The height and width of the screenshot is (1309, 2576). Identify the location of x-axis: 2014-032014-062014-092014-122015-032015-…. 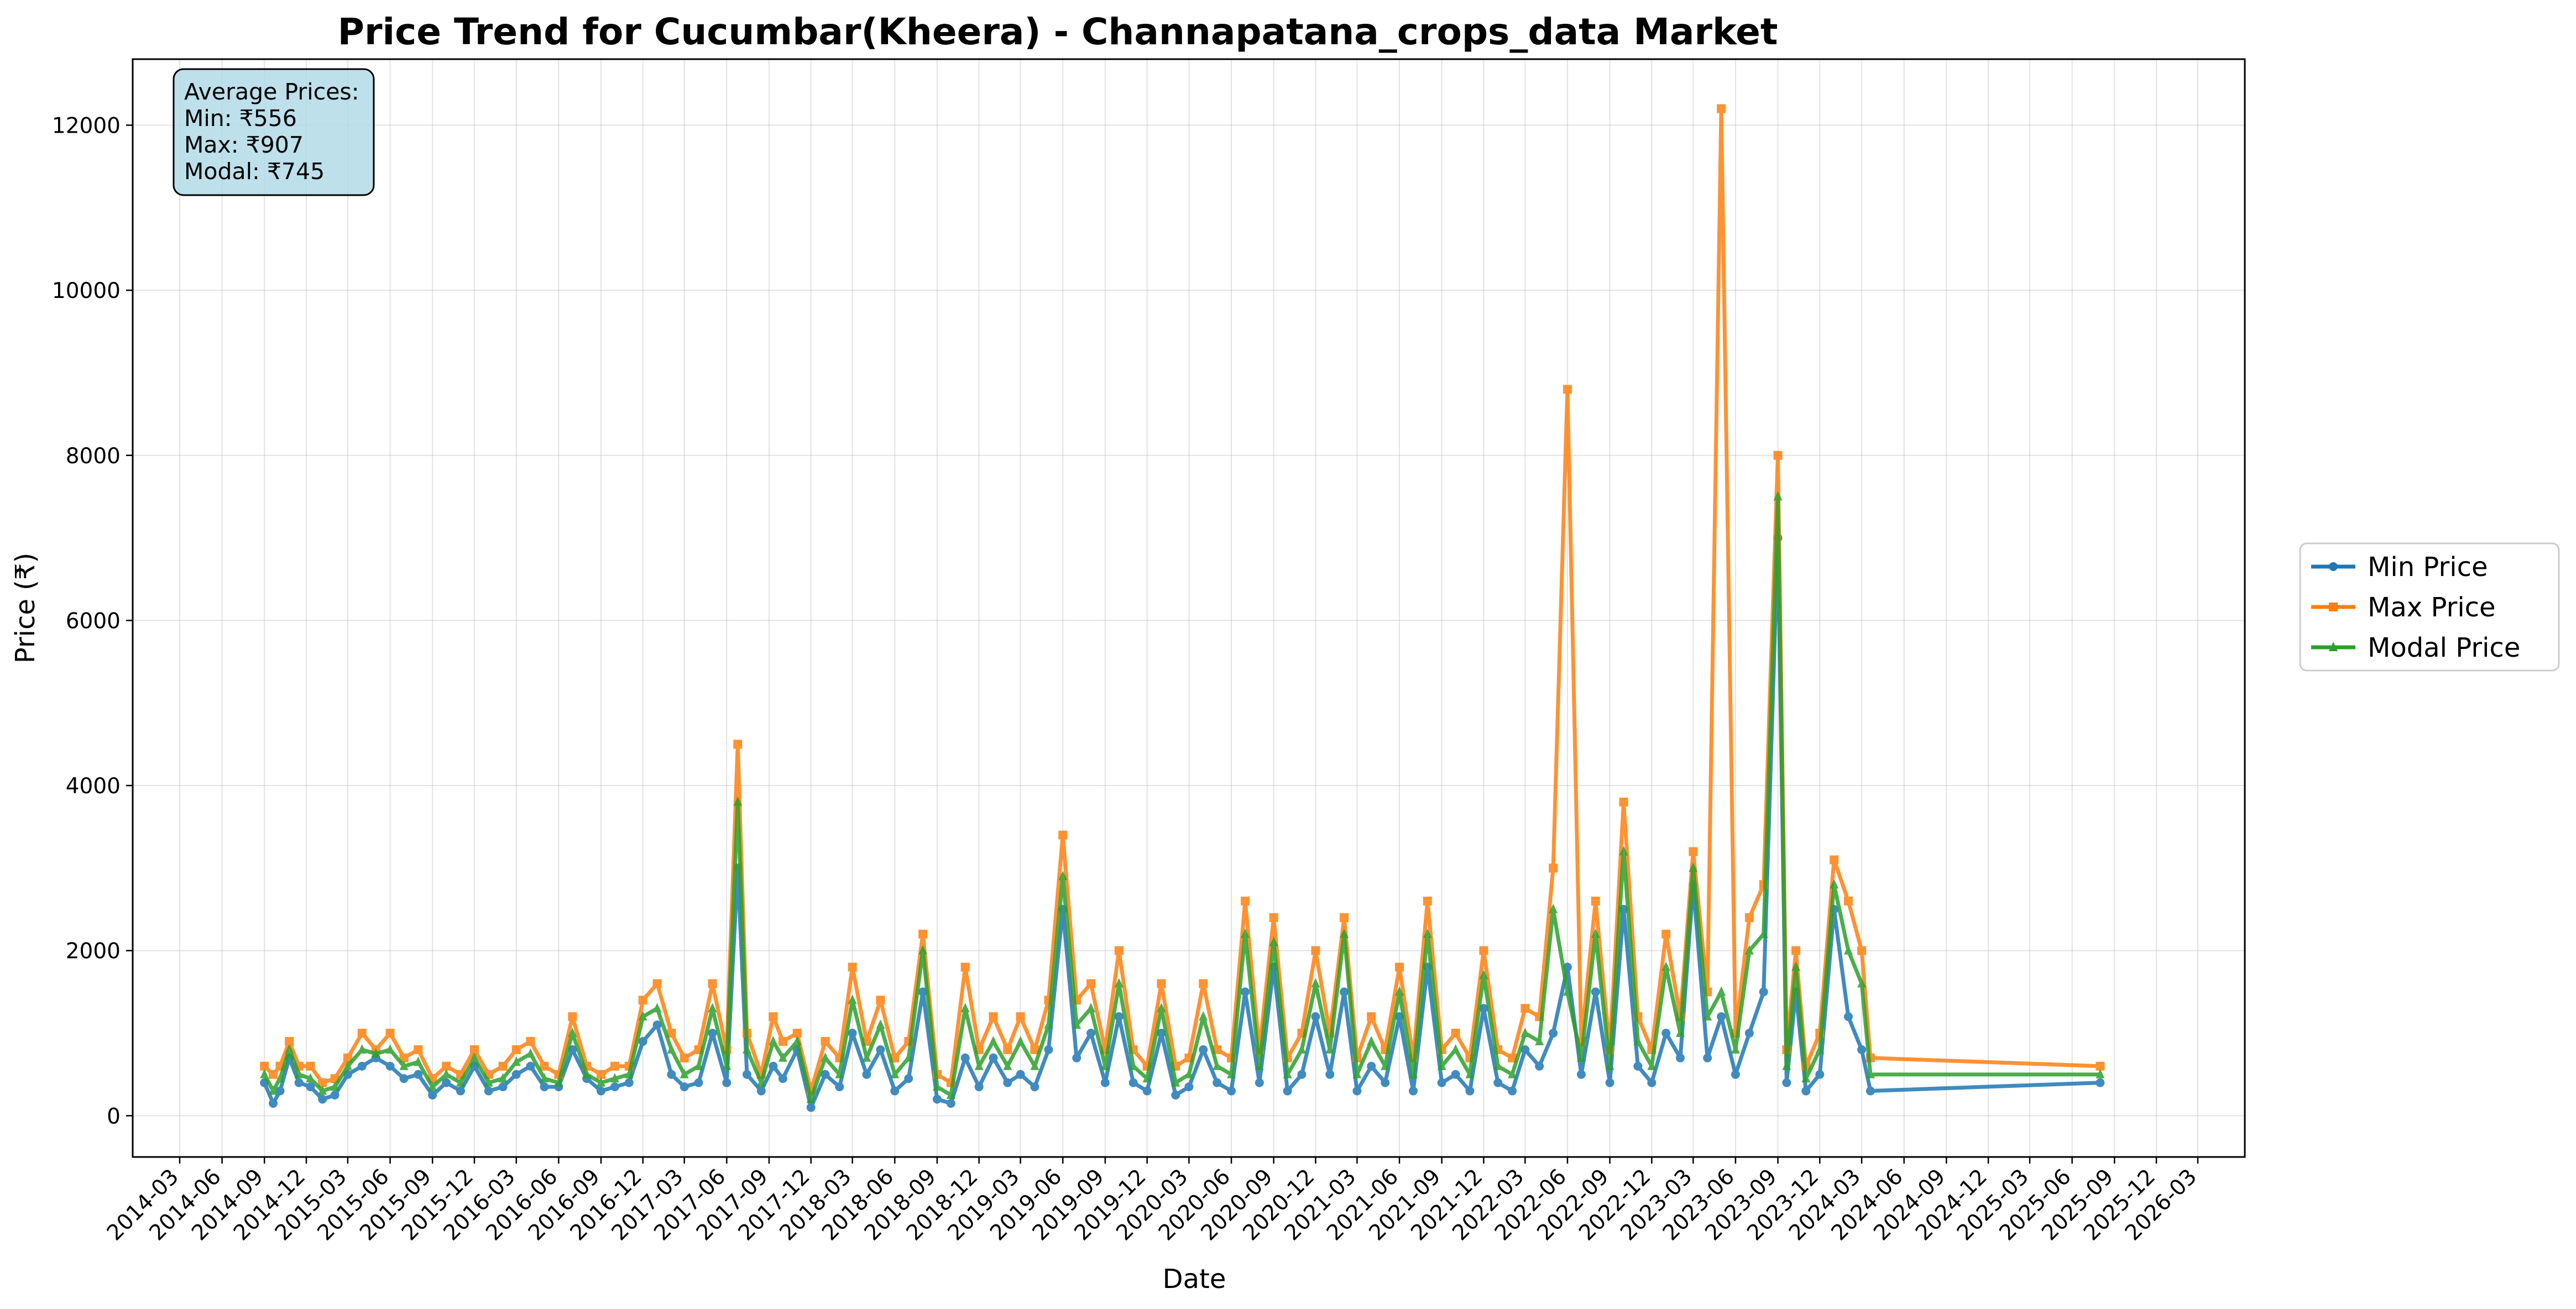
(1152, 1201).